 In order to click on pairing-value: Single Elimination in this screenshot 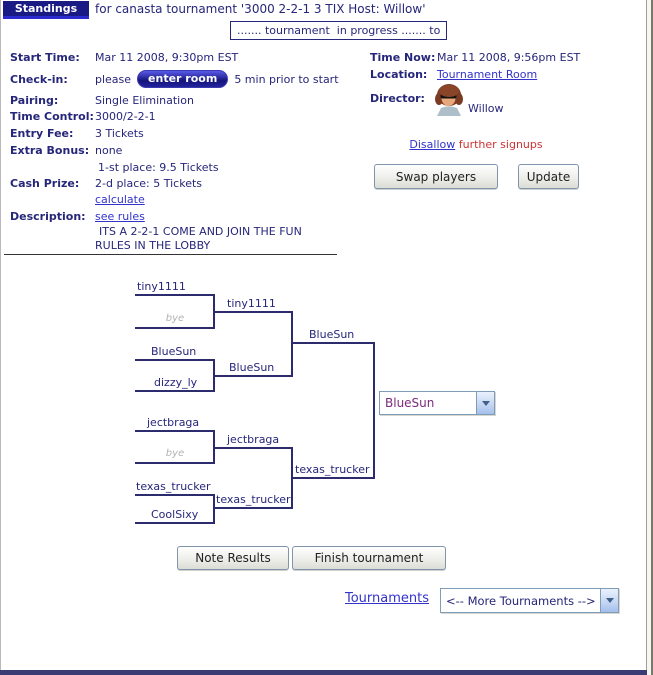, I will do `click(144, 100)`.